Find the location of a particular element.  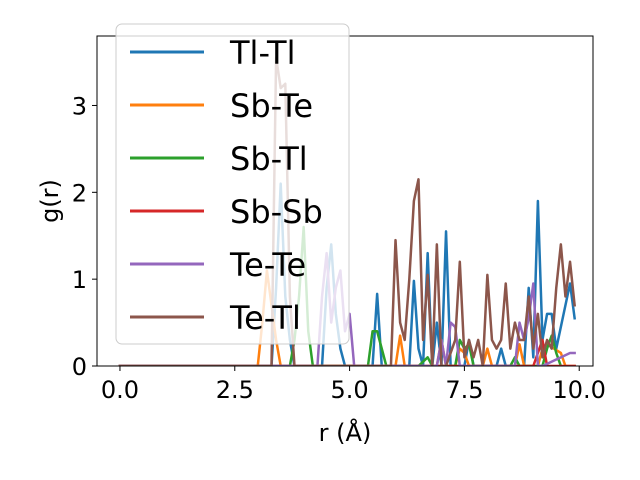

y-axis-label: g(r) is located at coordinates (50, 201).